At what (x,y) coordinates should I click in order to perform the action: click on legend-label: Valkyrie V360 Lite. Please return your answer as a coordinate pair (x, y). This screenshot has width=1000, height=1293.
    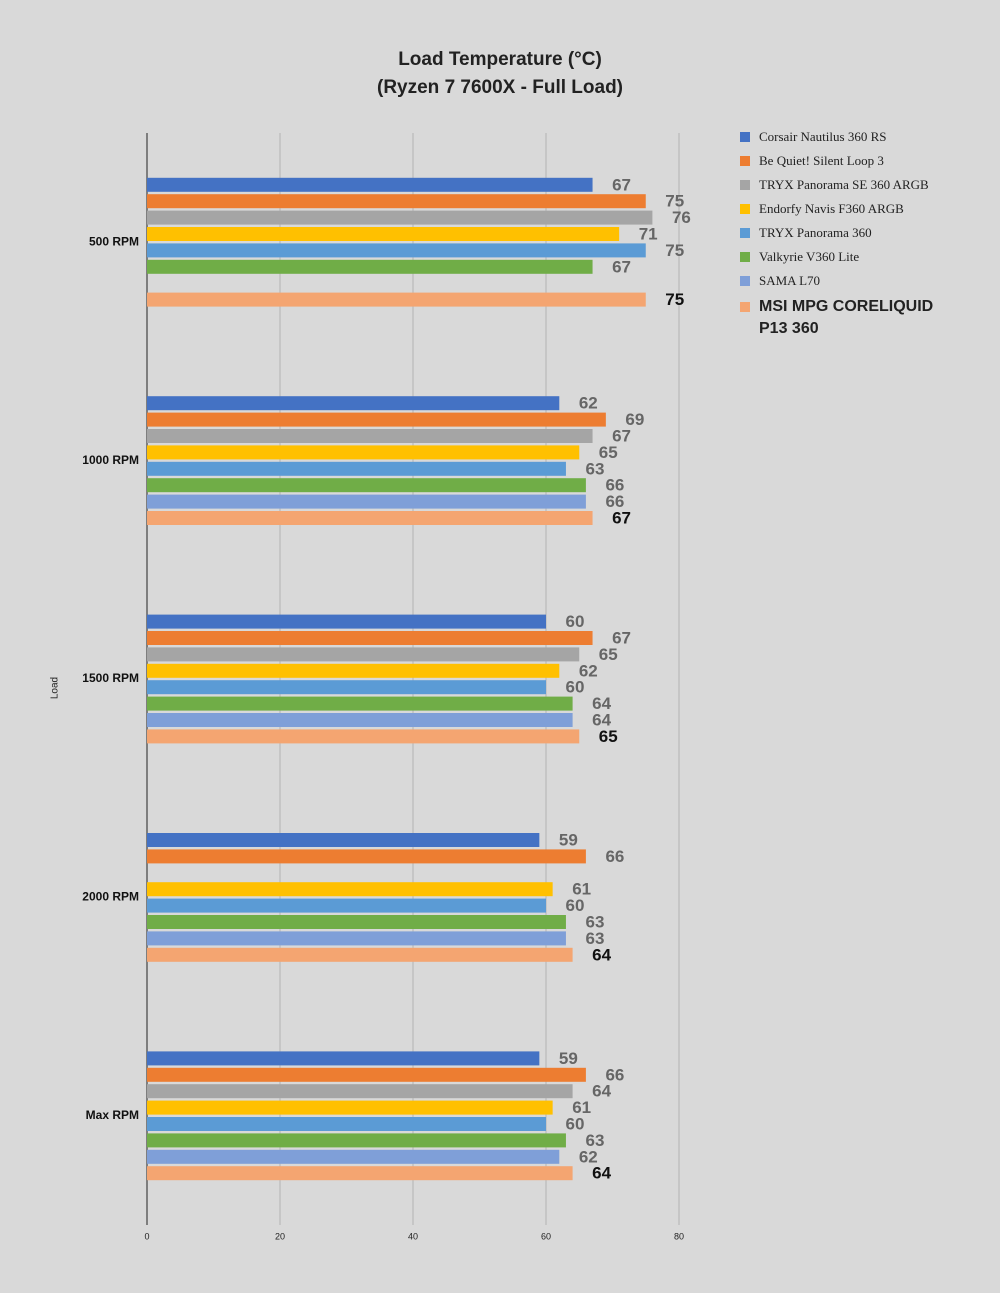
    Looking at the image, I should click on (809, 256).